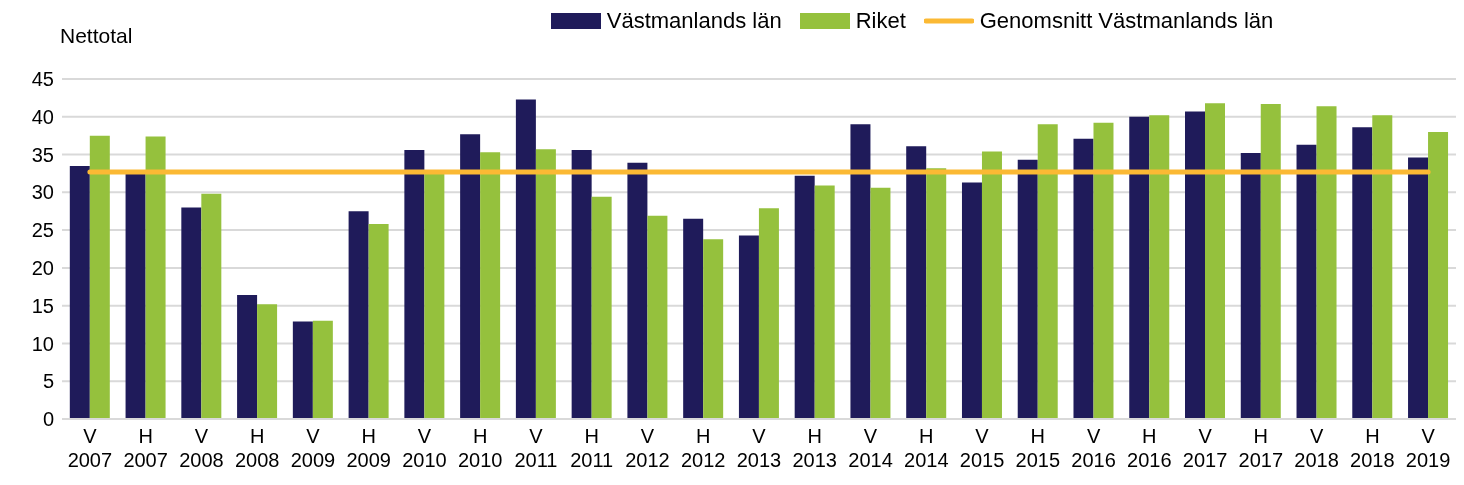 The height and width of the screenshot is (485, 1464). I want to click on legend-label: Genomsnitt Västmanlands län, so click(1126, 21).